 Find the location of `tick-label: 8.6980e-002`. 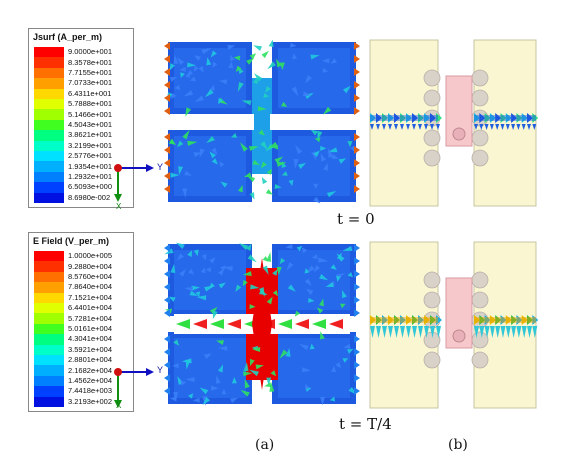

tick-label: 8.6980e-002 is located at coordinates (89, 197).